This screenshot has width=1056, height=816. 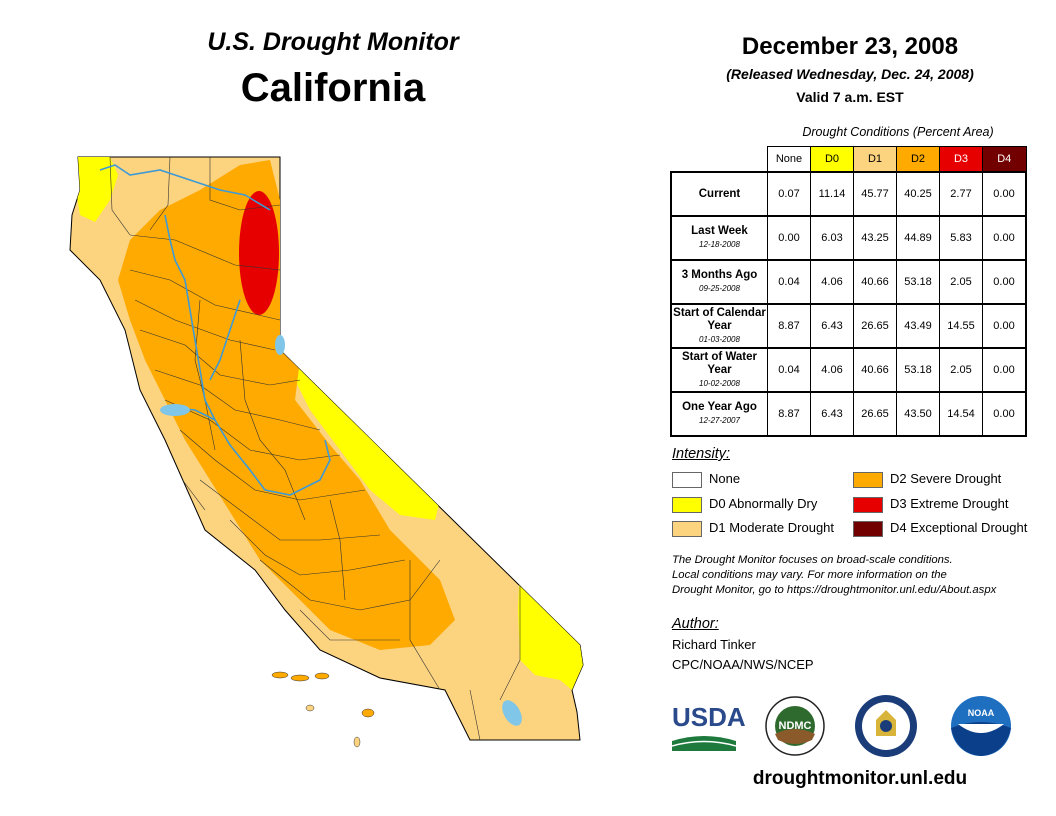 What do you see at coordinates (719, 420) in the screenshot?
I see `row-label-date: 12-27-2007` at bounding box center [719, 420].